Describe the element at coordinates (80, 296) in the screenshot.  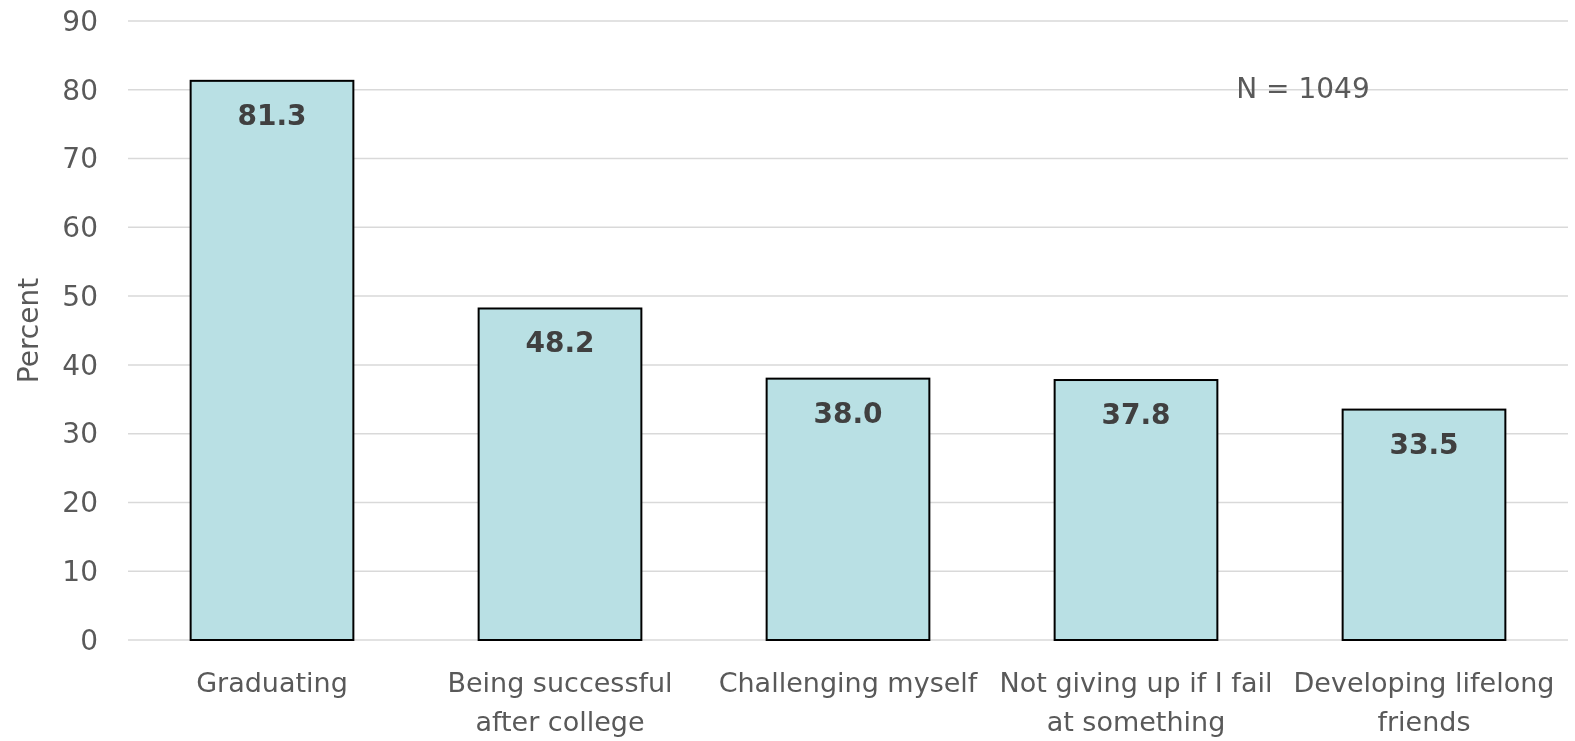
I see `y-tick-label: 50` at that location.